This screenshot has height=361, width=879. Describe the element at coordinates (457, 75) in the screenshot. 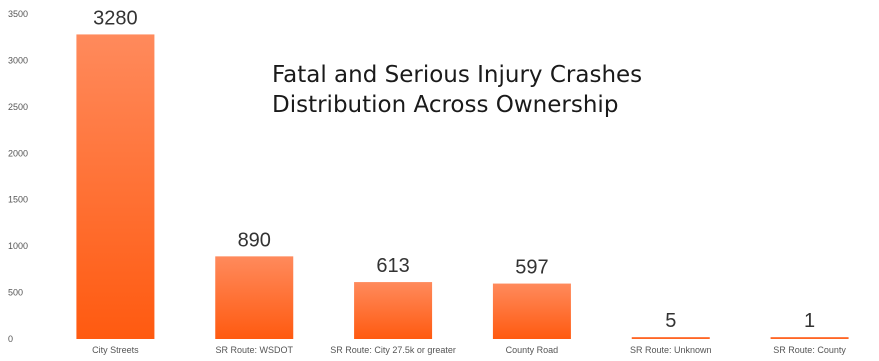

I see `chart-title-line-1: Fatal and Serious Injury Crashes` at that location.